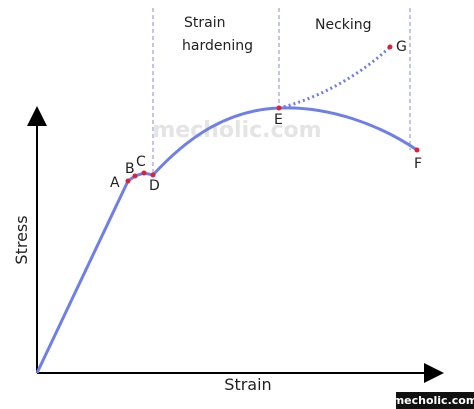 The width and height of the screenshot is (474, 409). Describe the element at coordinates (236, 130) in the screenshot. I see `watermark: mecholic.com` at that location.